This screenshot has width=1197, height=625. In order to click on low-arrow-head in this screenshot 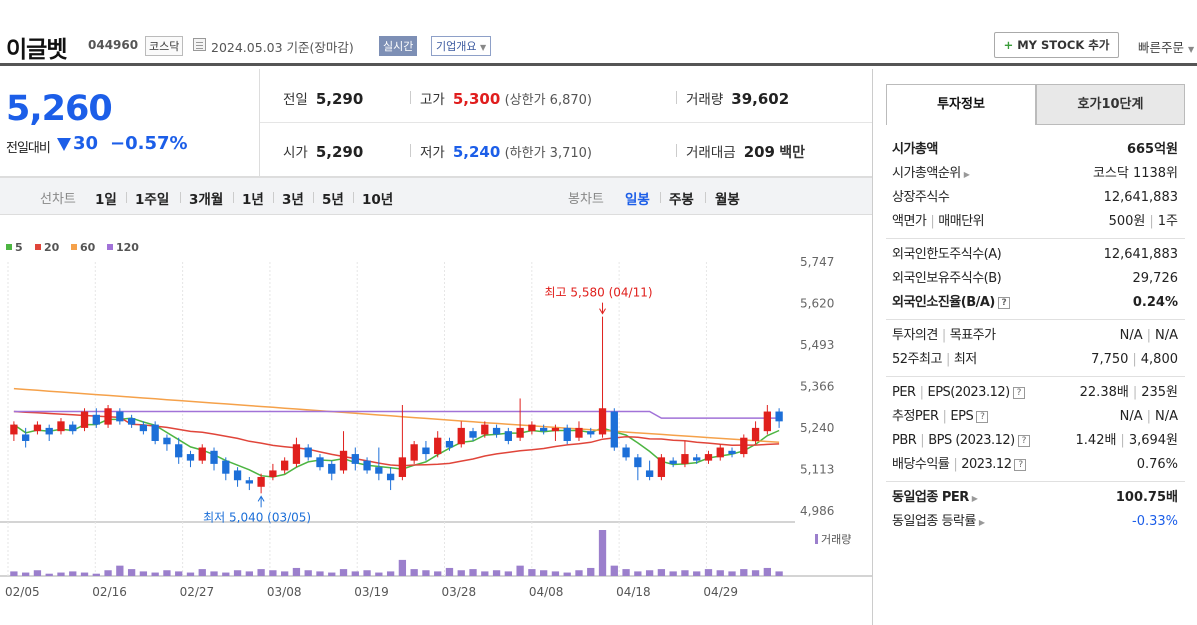, I will do `click(261, 498)`.